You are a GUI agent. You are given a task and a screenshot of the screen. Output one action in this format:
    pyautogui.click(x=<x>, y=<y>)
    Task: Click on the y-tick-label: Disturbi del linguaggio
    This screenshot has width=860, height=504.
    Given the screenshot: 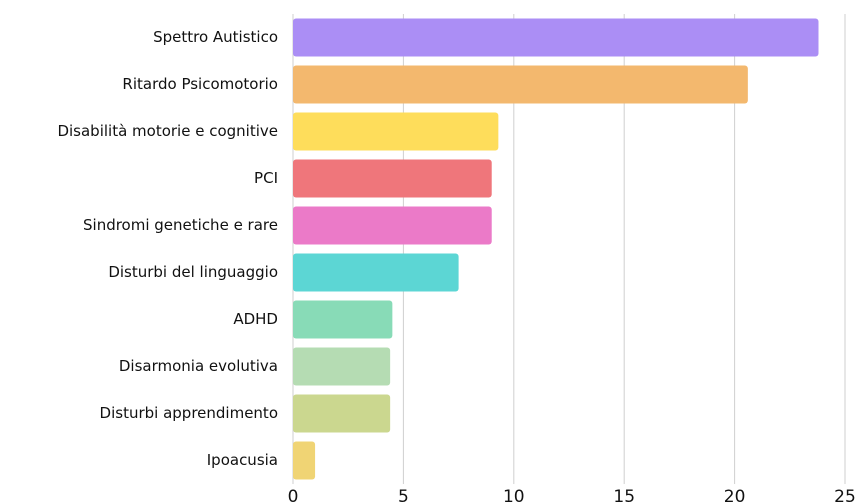 What is the action you would take?
    pyautogui.click(x=193, y=272)
    